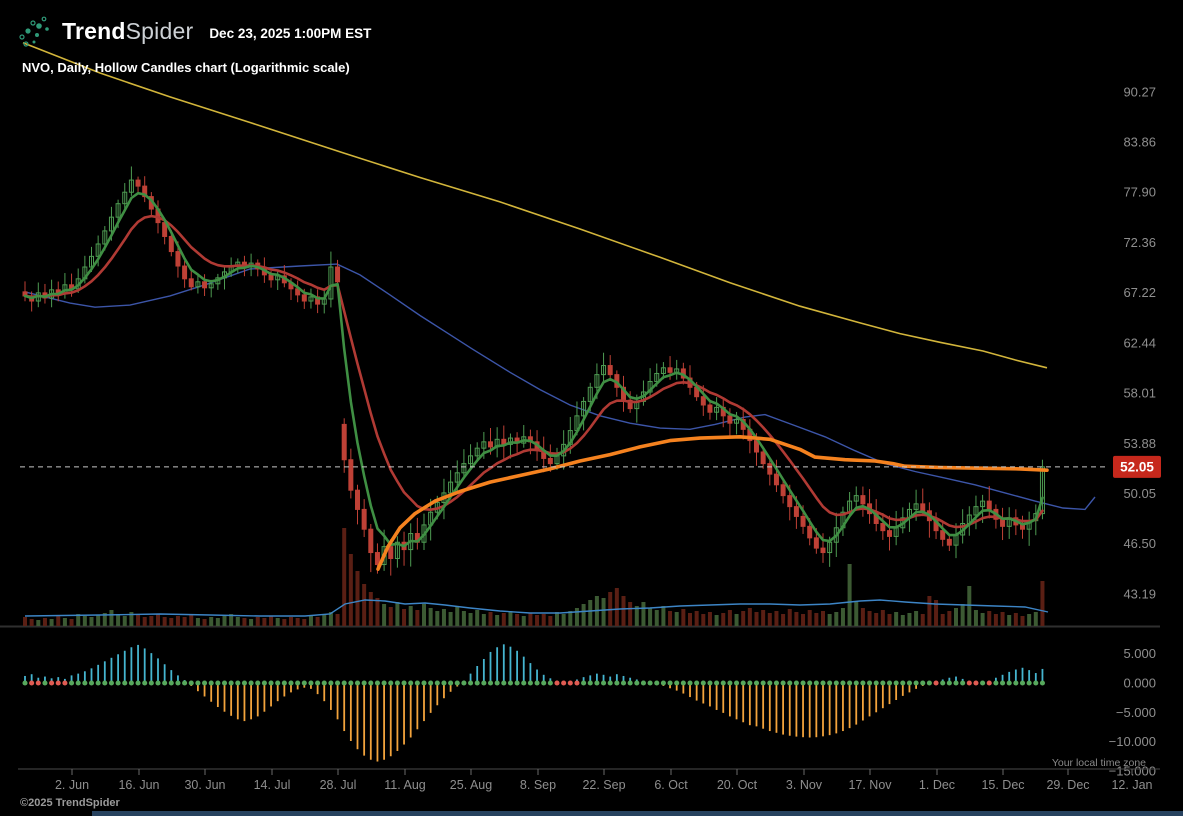  What do you see at coordinates (1139, 493) in the screenshot?
I see `svg-text: 50.05` at bounding box center [1139, 493].